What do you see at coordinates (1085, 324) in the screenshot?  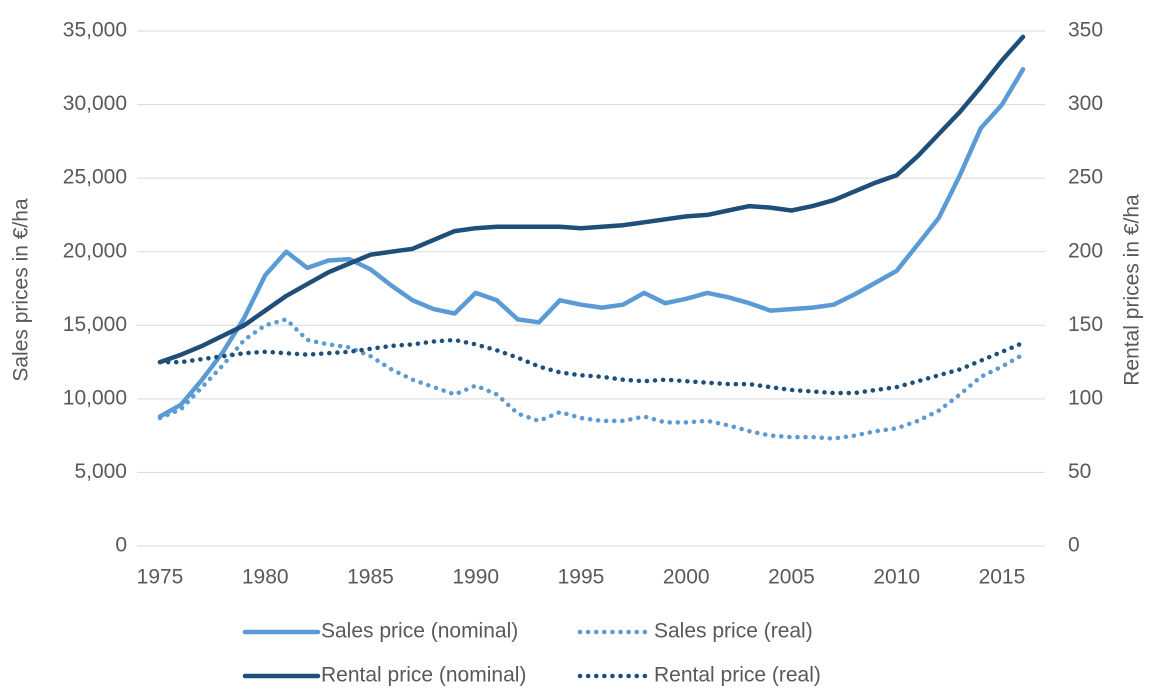 I see `y2-tick-label: 150` at bounding box center [1085, 324].